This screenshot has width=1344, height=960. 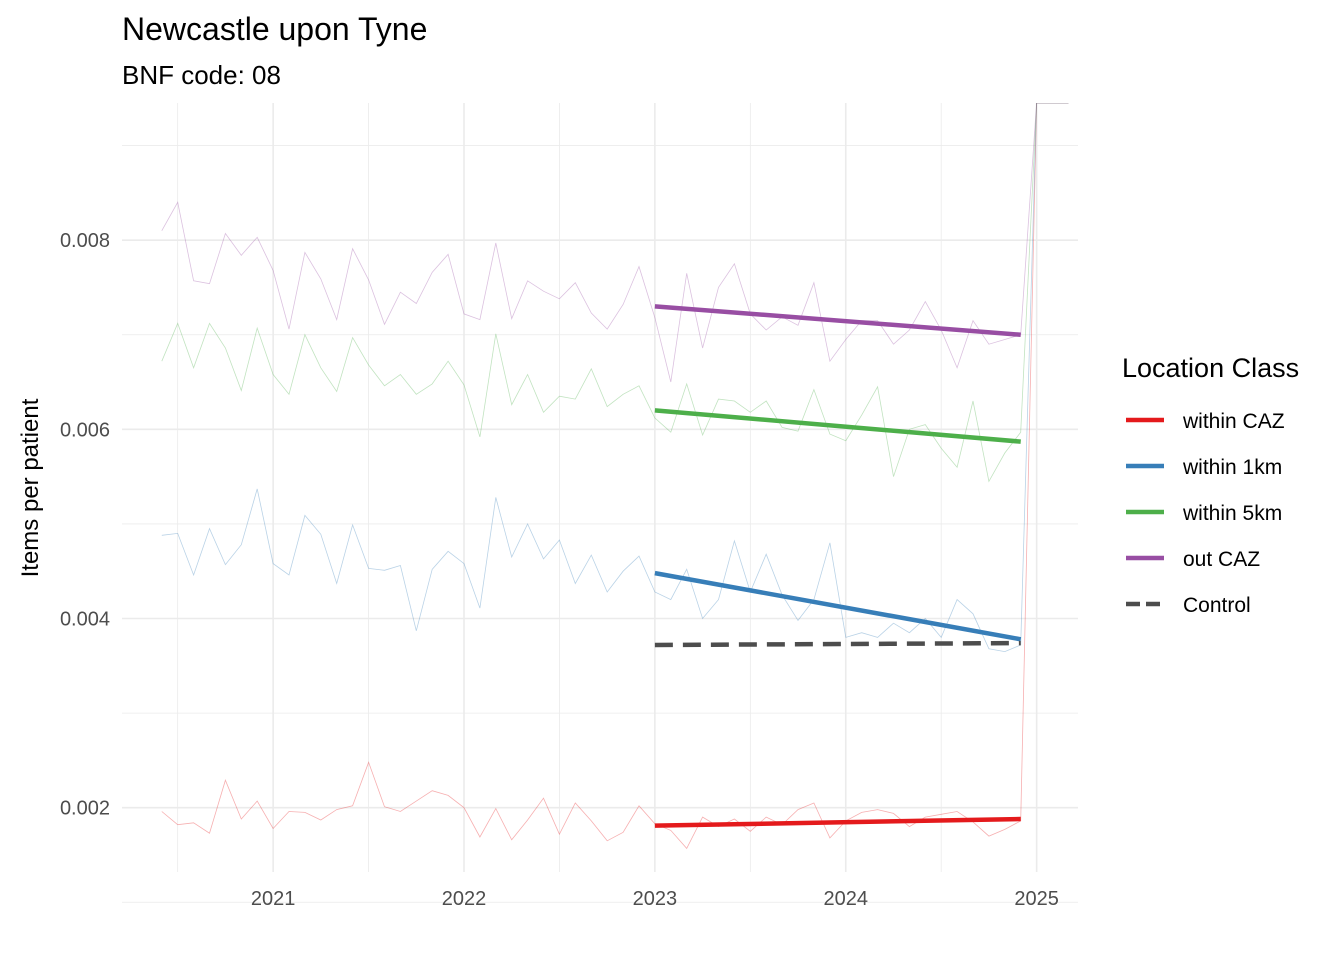 I want to click on trend-line-out-caz, so click(x=837, y=320).